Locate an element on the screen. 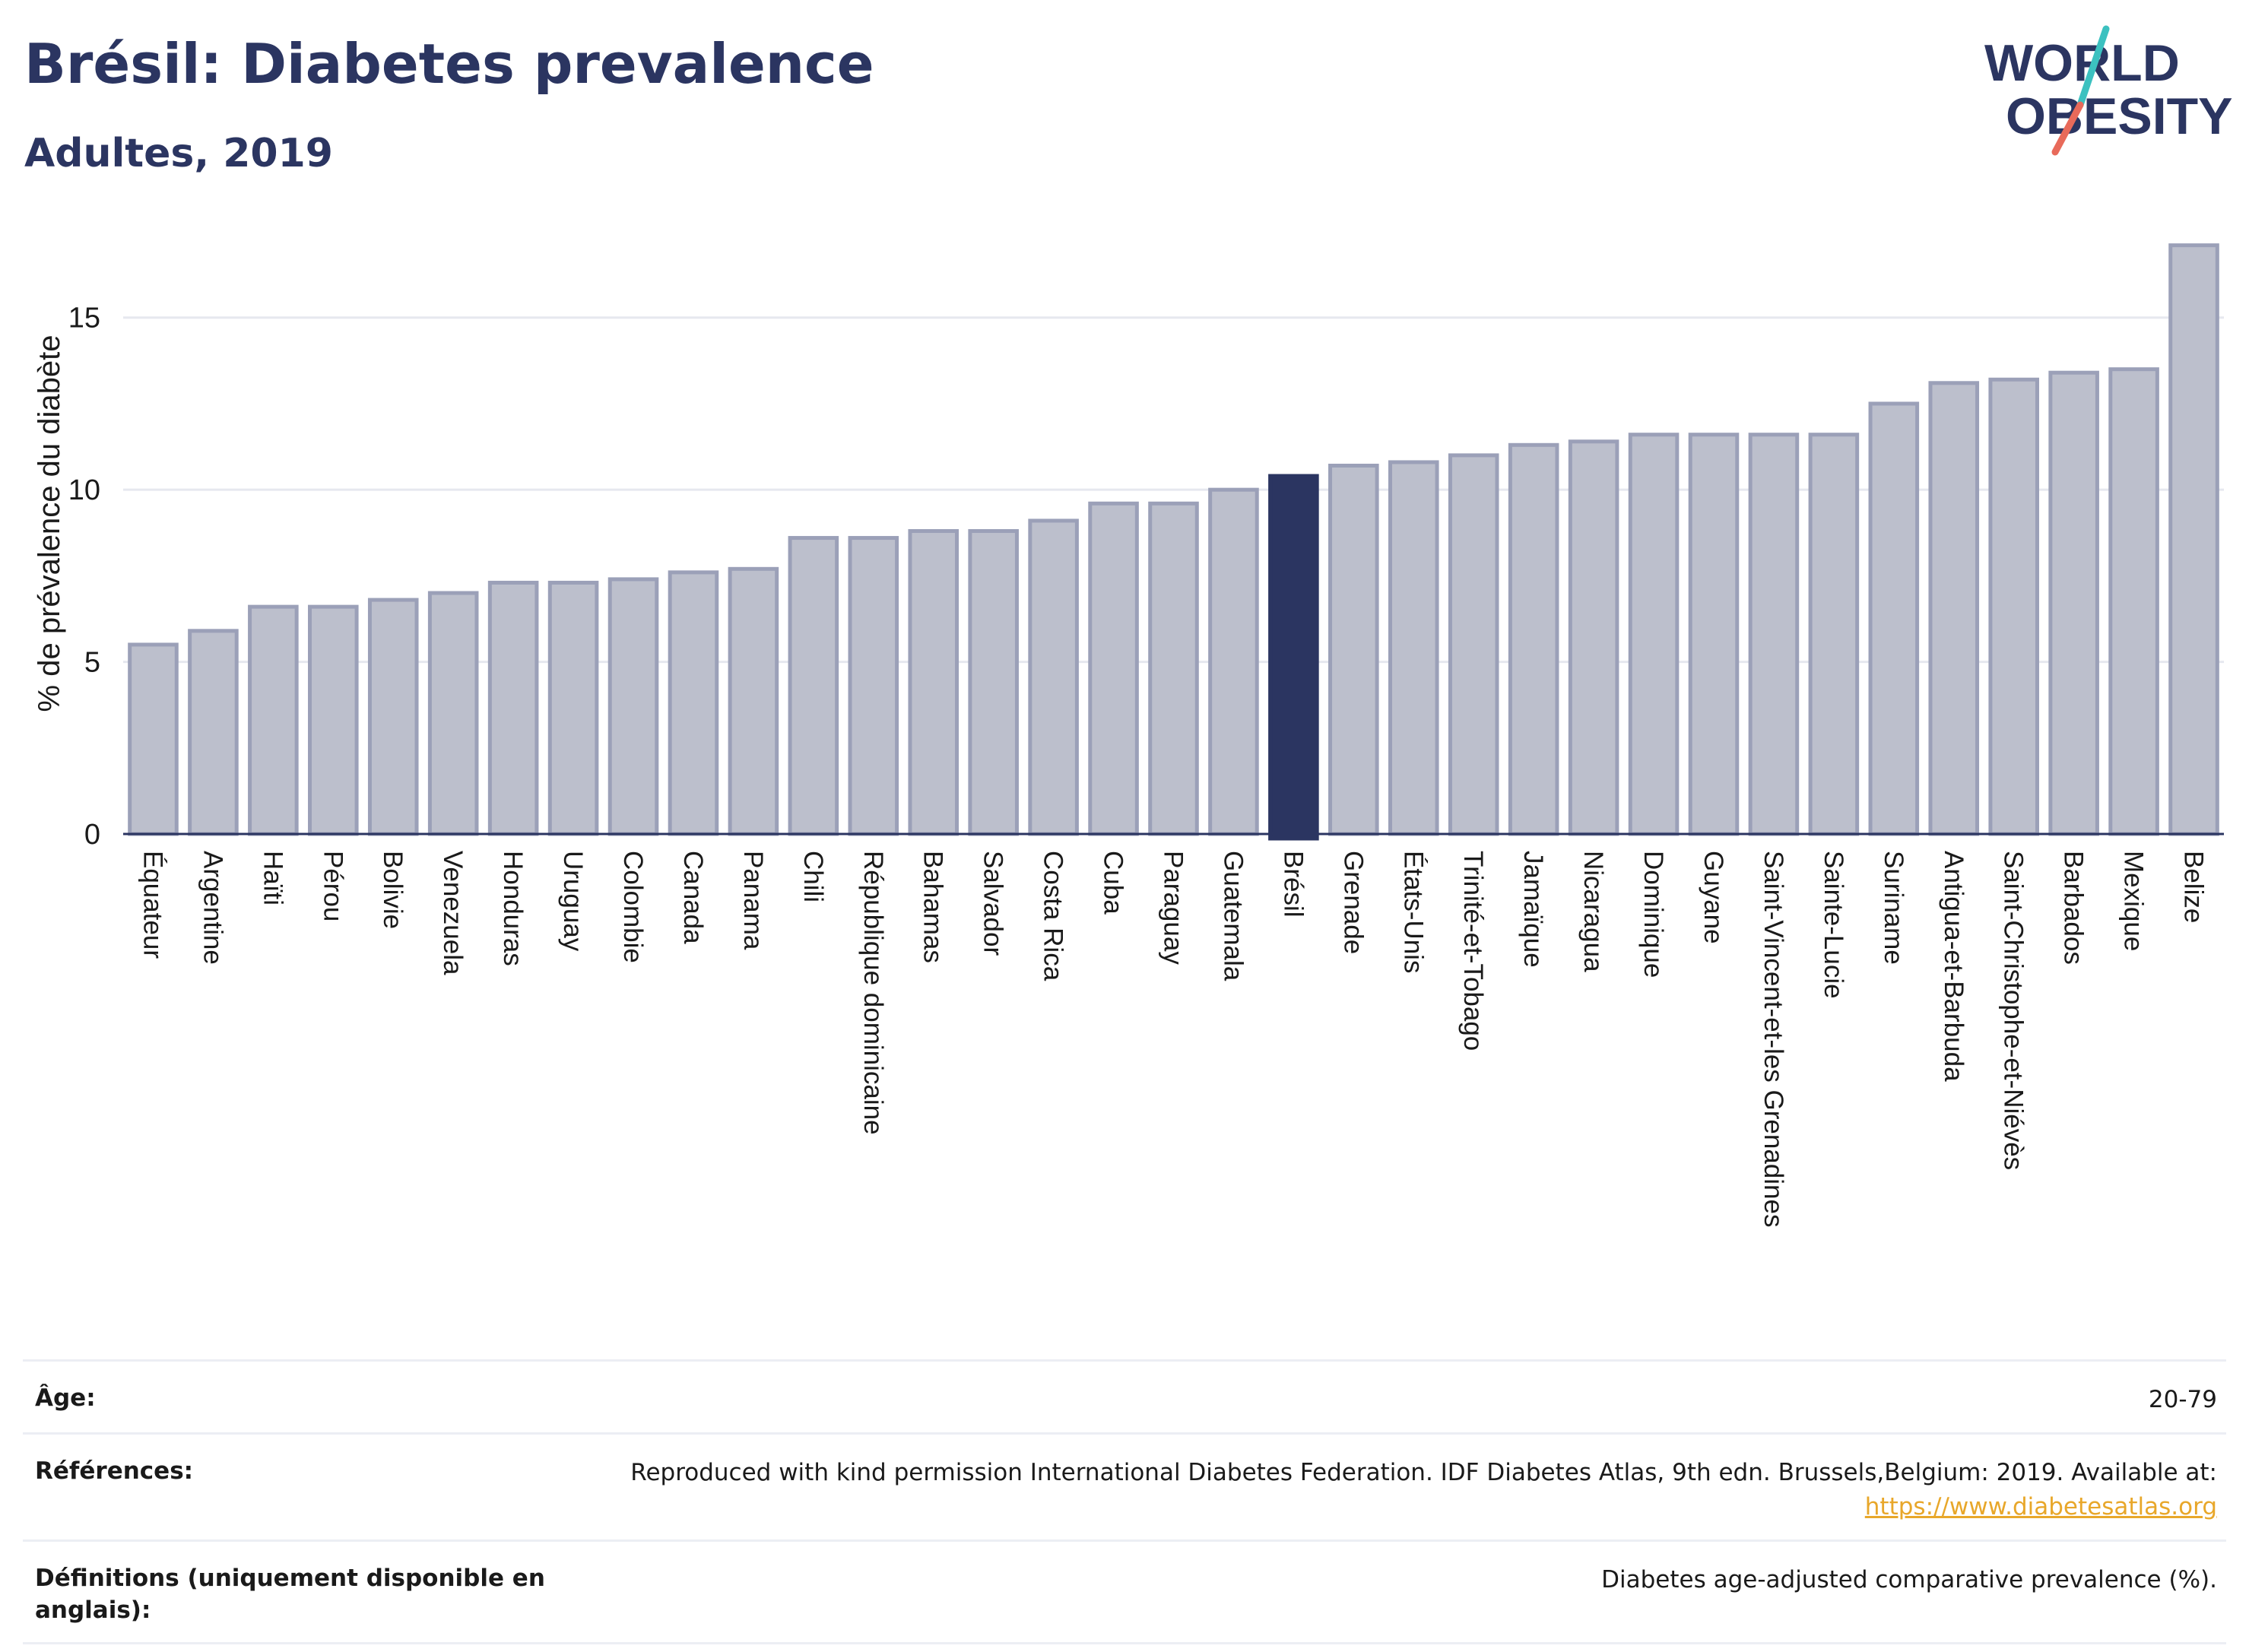  y-tick-label: 5 is located at coordinates (92, 663).